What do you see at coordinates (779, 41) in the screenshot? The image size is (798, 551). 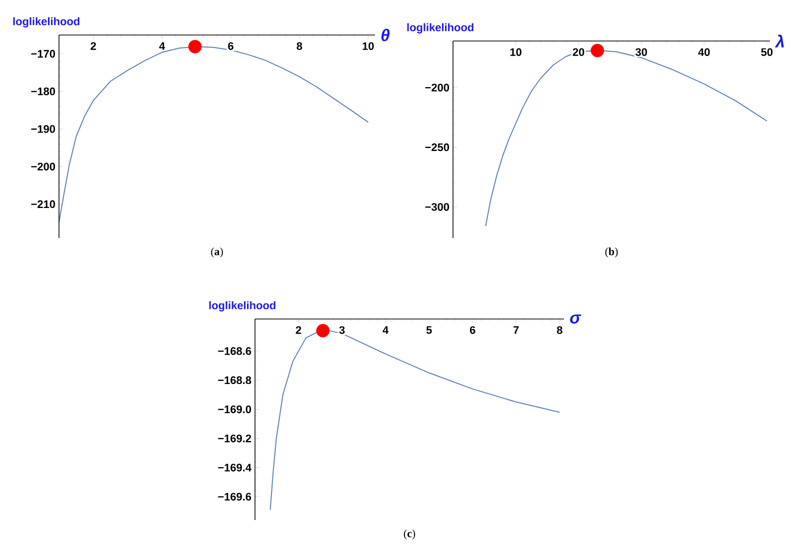 I see `x-axis-title: λ` at bounding box center [779, 41].